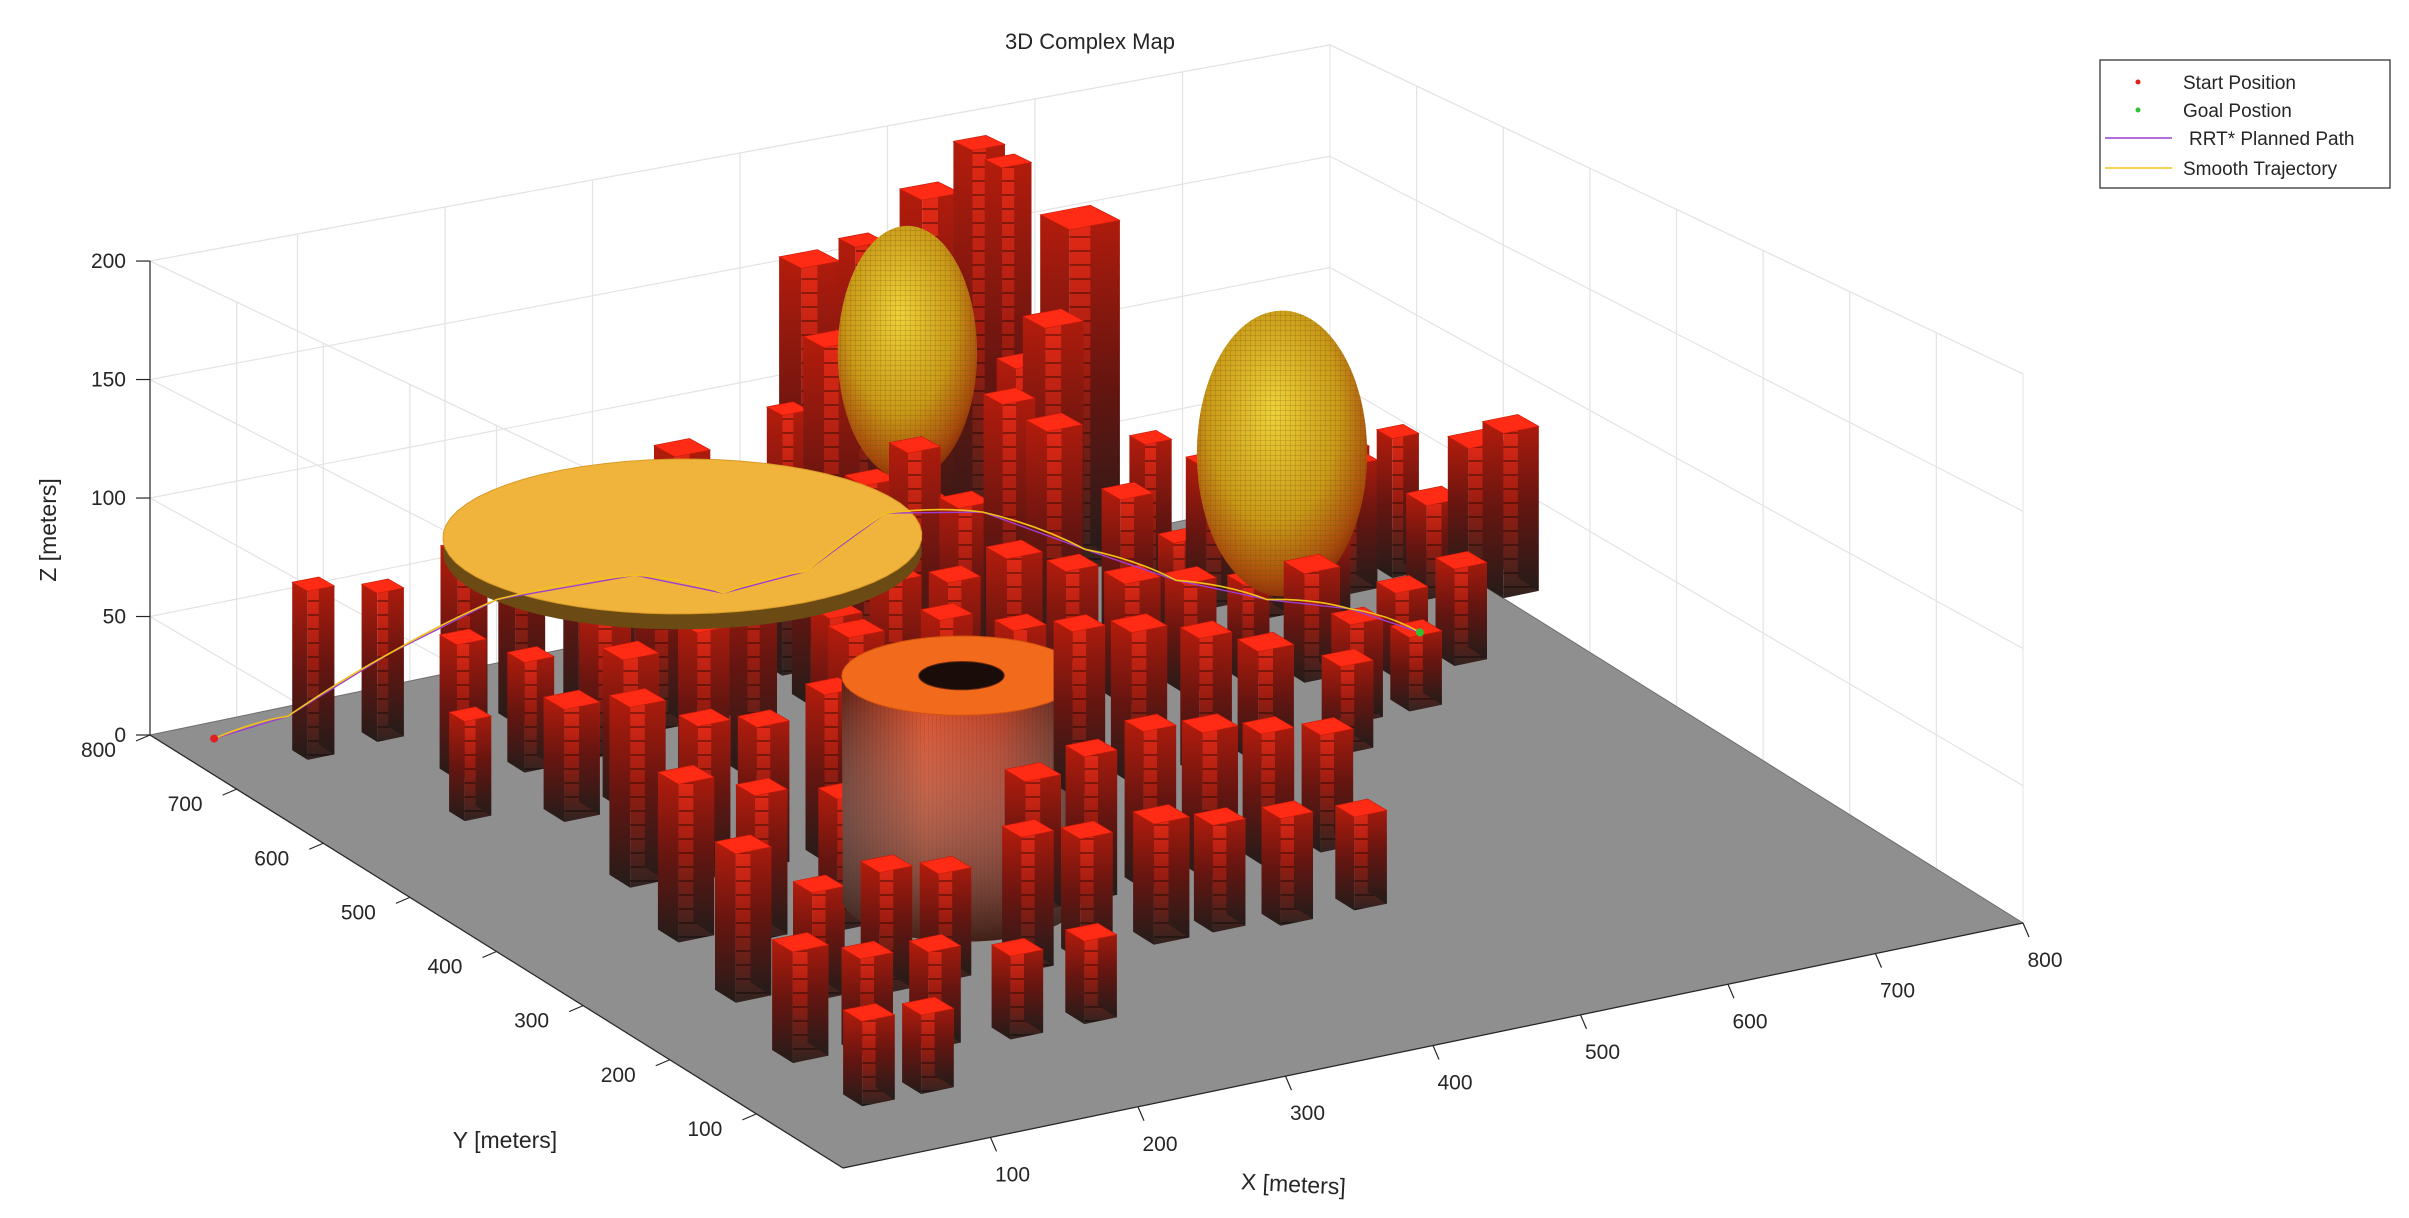 This screenshot has height=1218, width=2409. I want to click on z-axis: 0 50 100 150 200, so click(121, 498).